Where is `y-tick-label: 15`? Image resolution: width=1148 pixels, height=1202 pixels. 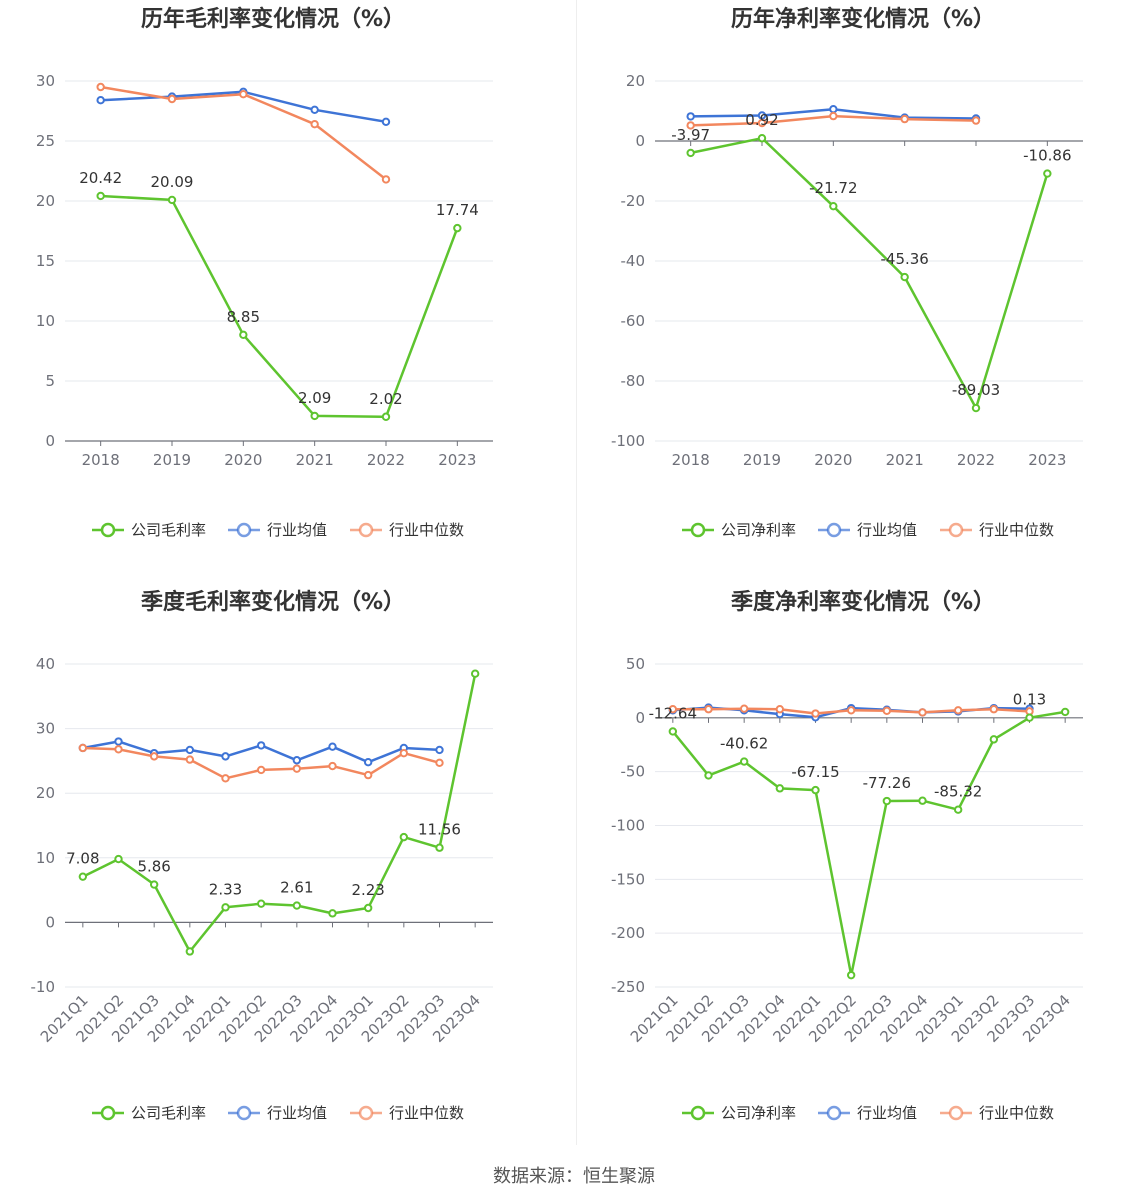 y-tick-label: 15 is located at coordinates (45, 261).